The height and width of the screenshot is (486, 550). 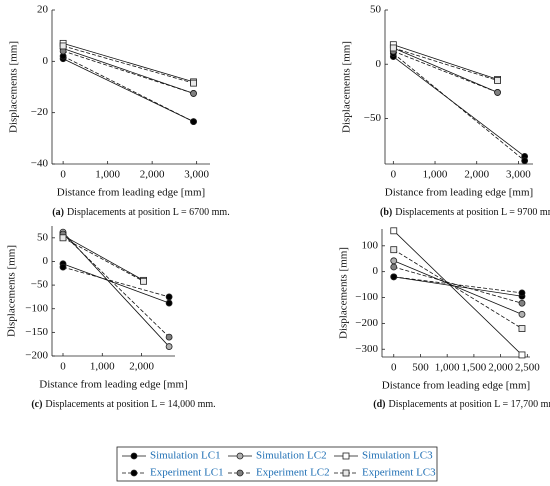 I want to click on caption-label: (b), so click(x=386, y=212).